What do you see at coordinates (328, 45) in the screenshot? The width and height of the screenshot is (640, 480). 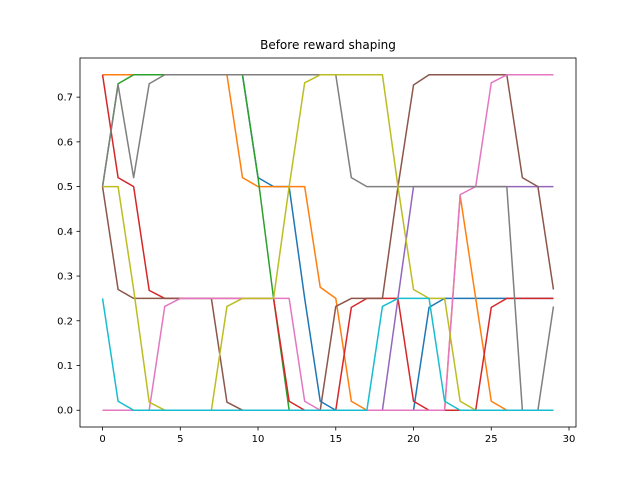 I see `chart-title: Before reward shaping` at bounding box center [328, 45].